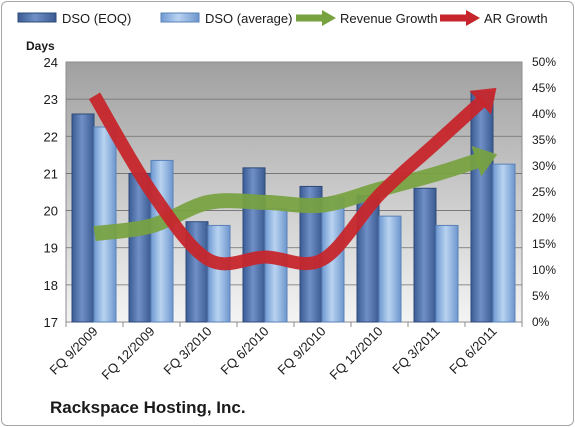  What do you see at coordinates (74, 351) in the screenshot?
I see `category-label: FQ 9/2009` at bounding box center [74, 351].